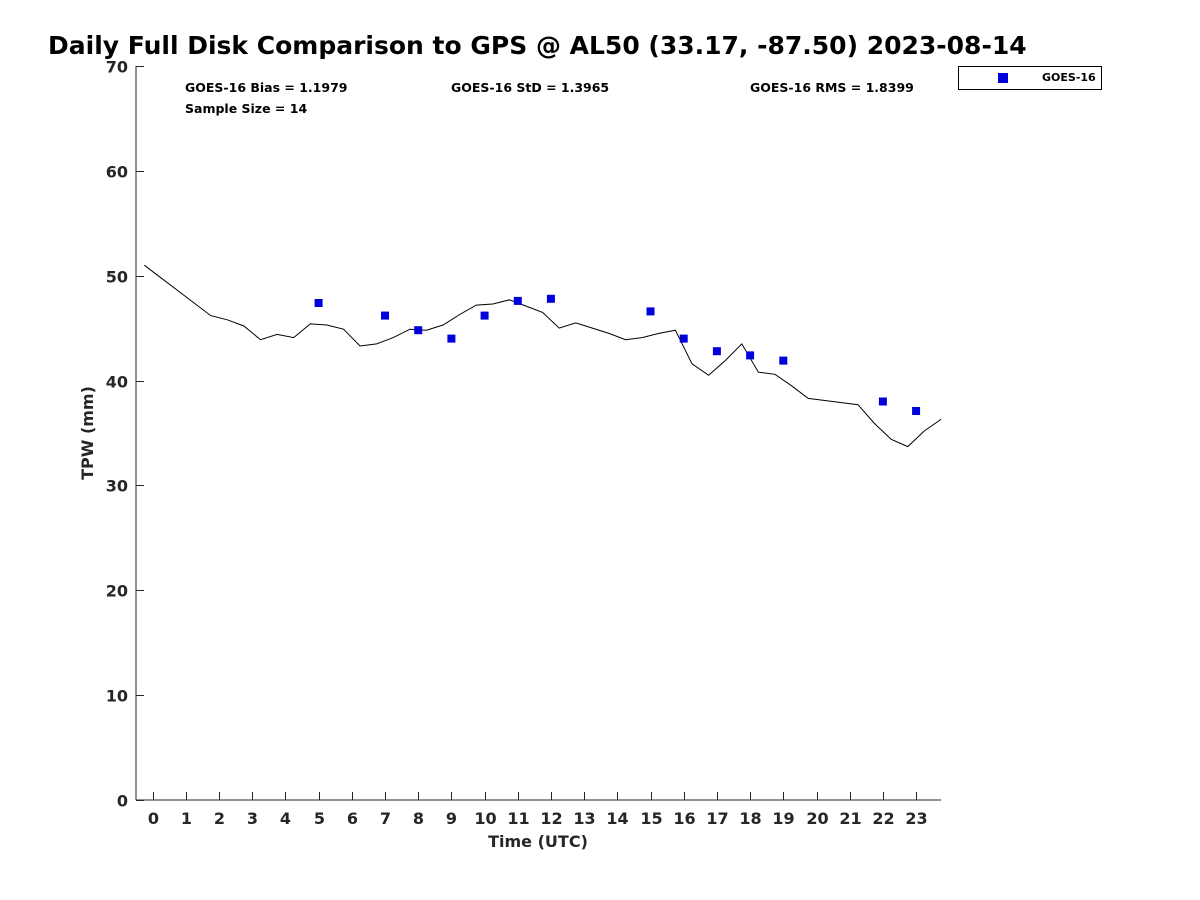  I want to click on line-series, so click(542, 356).